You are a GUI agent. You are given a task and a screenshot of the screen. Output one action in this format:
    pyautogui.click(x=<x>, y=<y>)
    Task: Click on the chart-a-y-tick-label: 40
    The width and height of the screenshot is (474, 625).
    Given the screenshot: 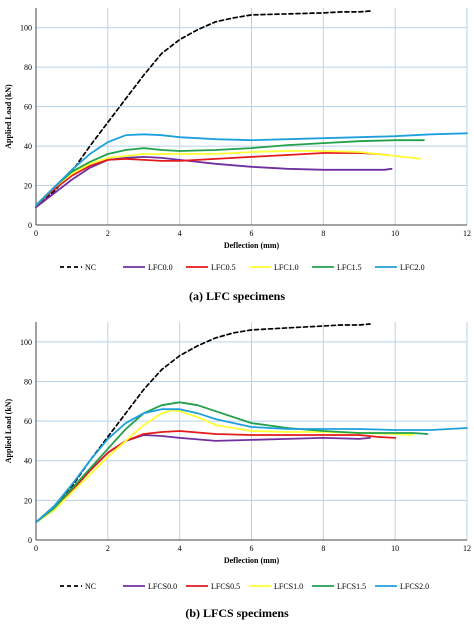 What is the action you would take?
    pyautogui.click(x=28, y=146)
    